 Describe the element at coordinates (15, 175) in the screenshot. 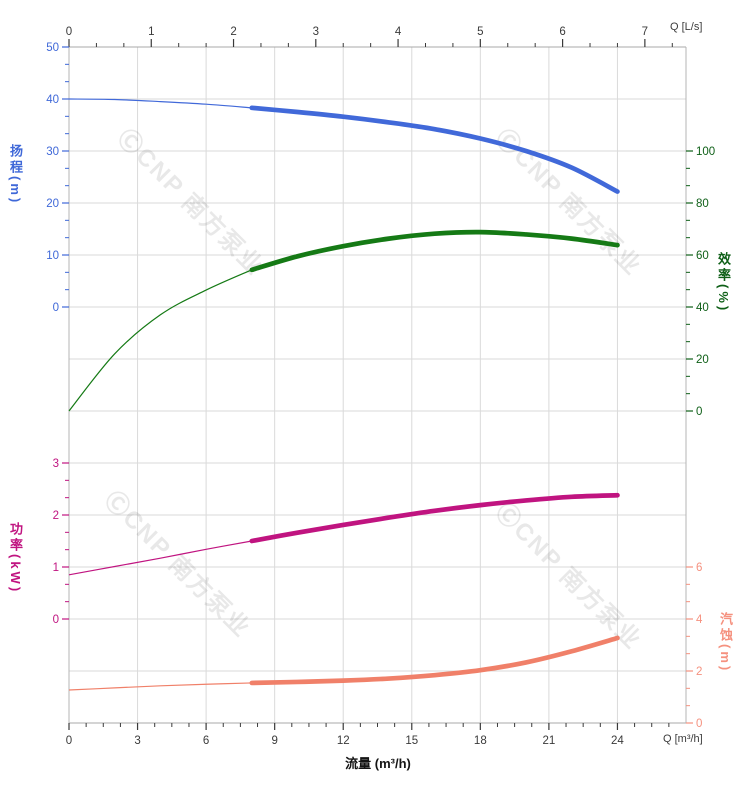

I see `head-axis-title: 扬程(m)` at that location.